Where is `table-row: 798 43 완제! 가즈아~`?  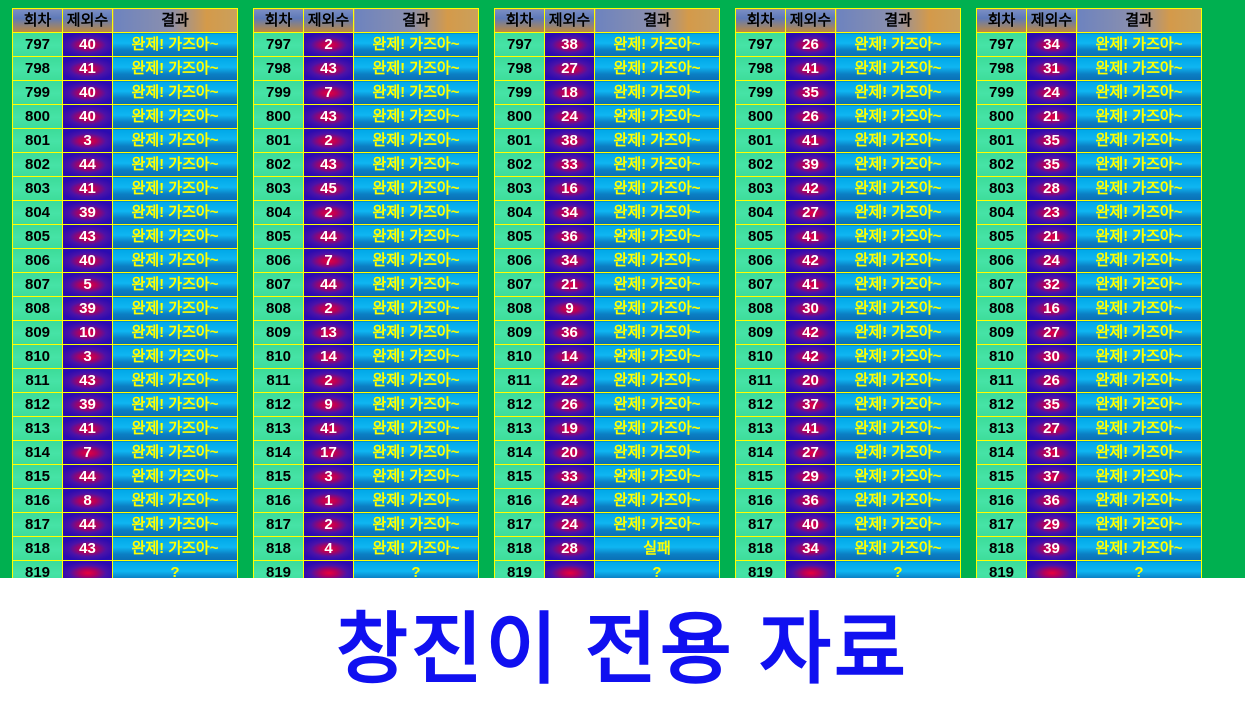 table-row: 798 43 완제! 가즈아~ is located at coordinates (366, 68).